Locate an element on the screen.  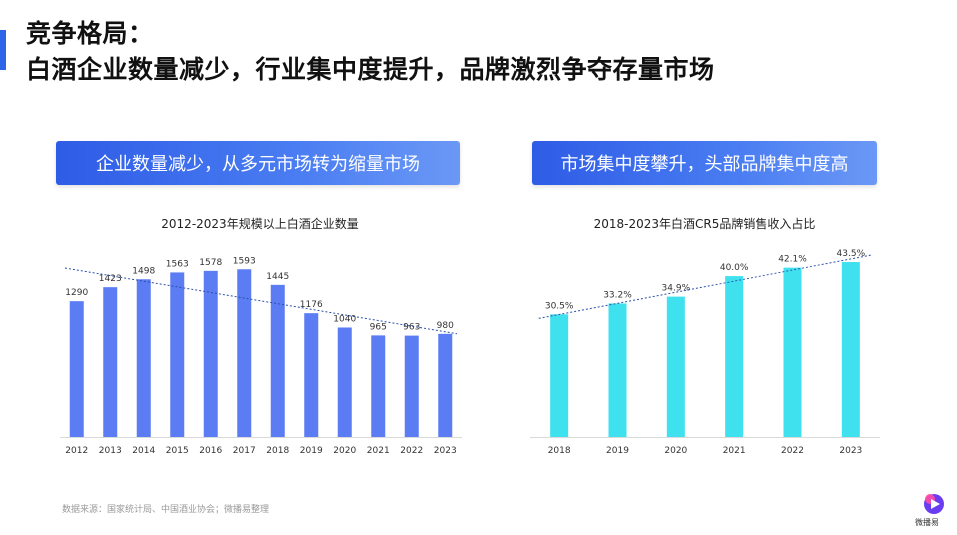
right-tick-label: 2019 is located at coordinates (617, 451).